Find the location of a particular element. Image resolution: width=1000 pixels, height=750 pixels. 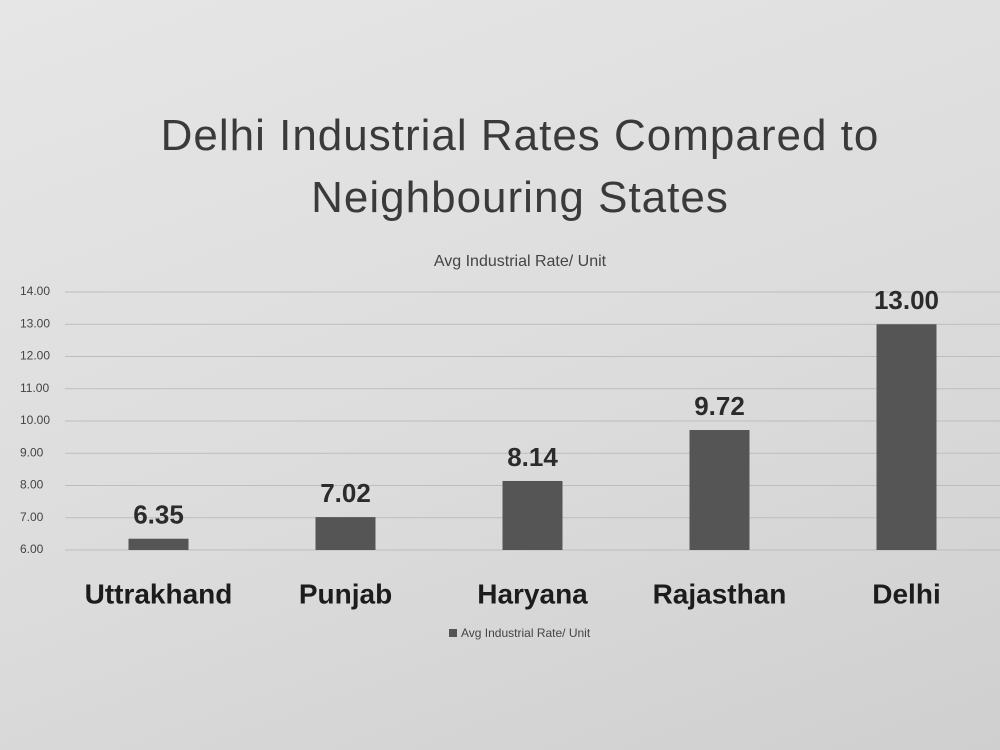

x-tick-label: Rajasthan is located at coordinates (720, 593).